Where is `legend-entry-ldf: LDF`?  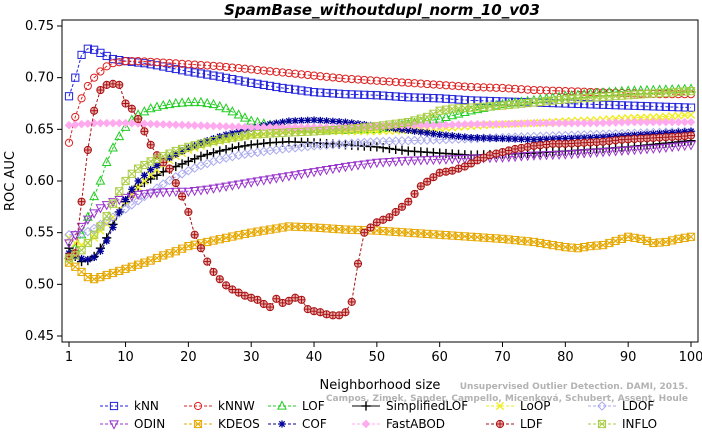 legend-entry-ldf: LDF is located at coordinates (514, 424).